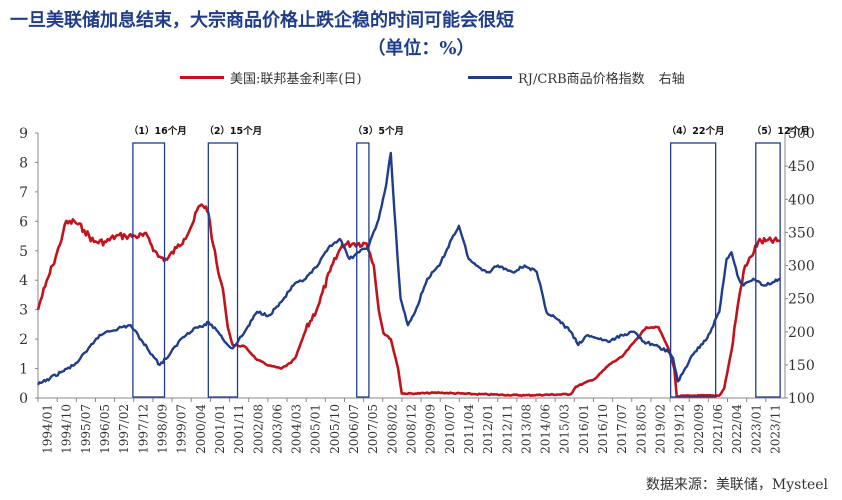 This screenshot has height=500, width=842. I want to click on right-tick-label: 400, so click(801, 200).